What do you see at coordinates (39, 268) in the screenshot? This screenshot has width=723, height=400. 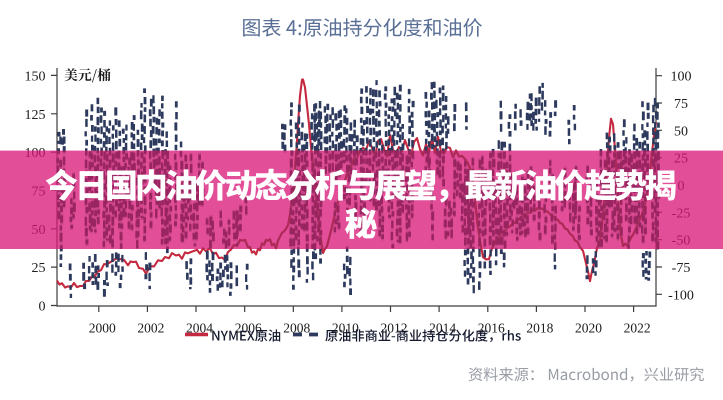 I see `svg-text: 25` at bounding box center [39, 268].